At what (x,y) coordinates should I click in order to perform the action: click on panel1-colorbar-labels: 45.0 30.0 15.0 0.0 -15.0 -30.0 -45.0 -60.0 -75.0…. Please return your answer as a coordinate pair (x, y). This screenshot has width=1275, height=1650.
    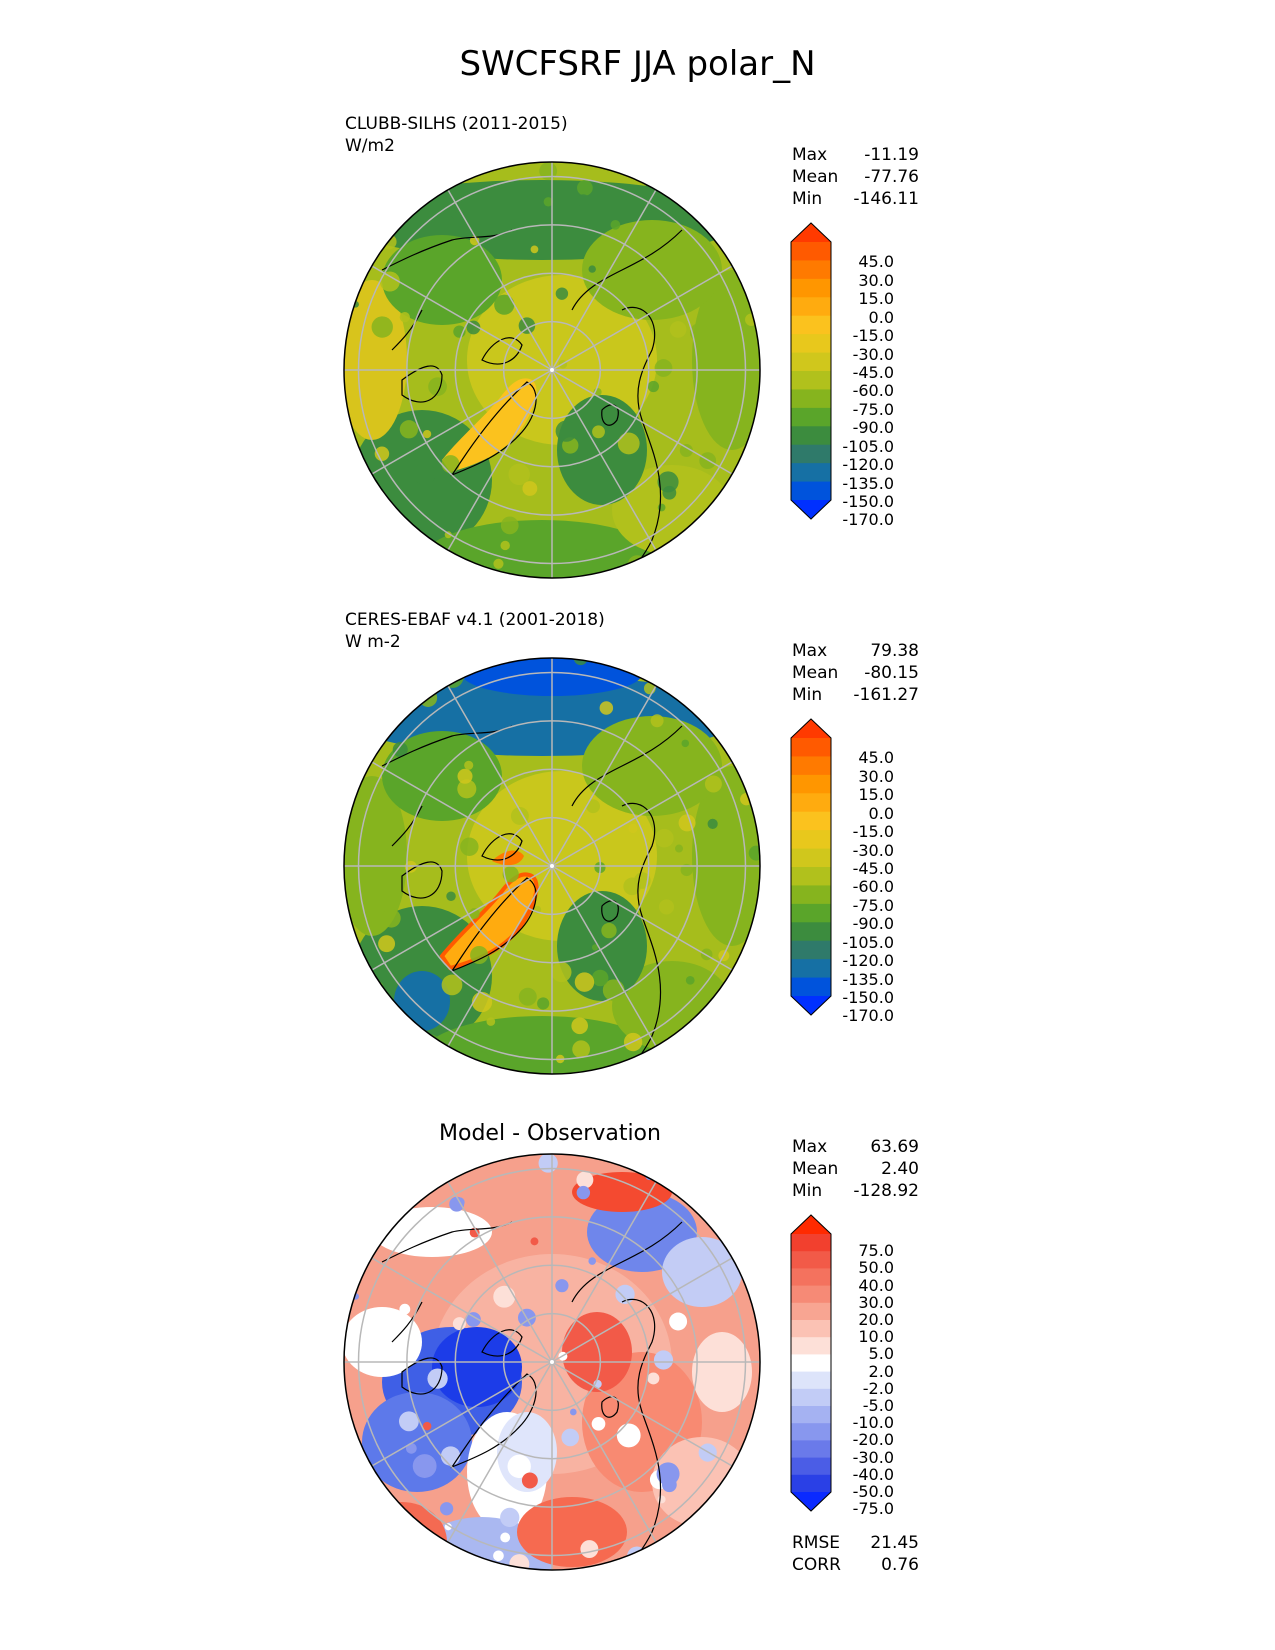
    Looking at the image, I should click on (864, 383).